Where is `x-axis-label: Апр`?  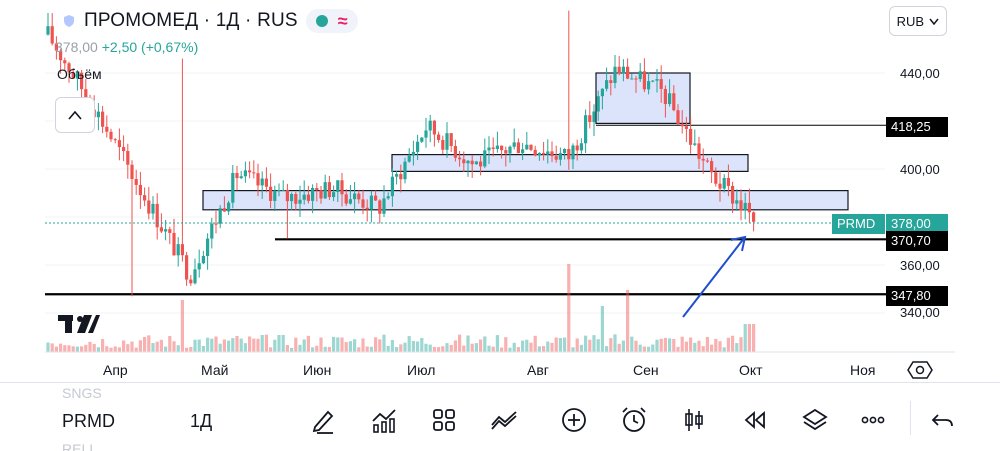
x-axis-label: Апр is located at coordinates (115, 370).